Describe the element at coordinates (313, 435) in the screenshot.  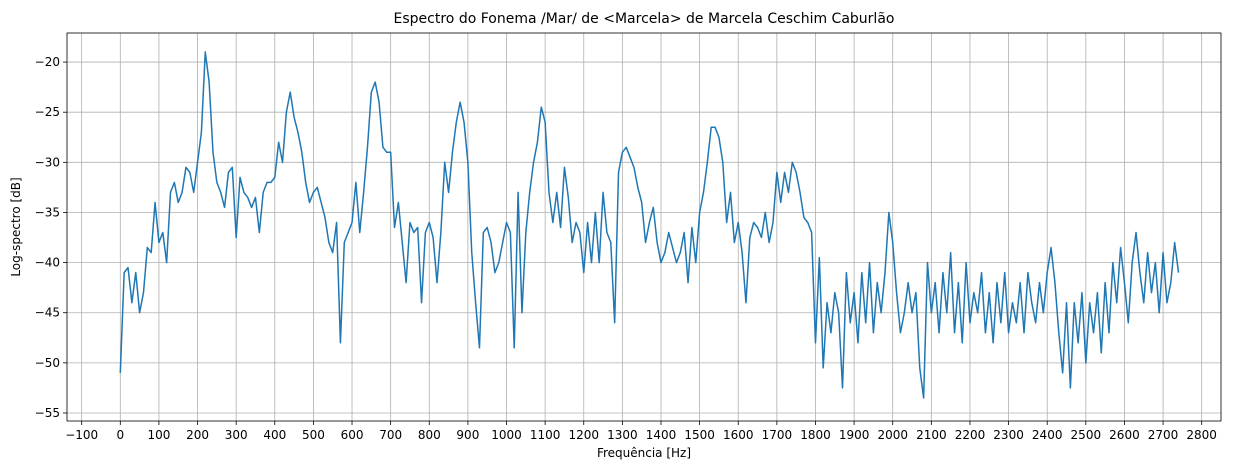
I see `x-tick-label: 500` at that location.